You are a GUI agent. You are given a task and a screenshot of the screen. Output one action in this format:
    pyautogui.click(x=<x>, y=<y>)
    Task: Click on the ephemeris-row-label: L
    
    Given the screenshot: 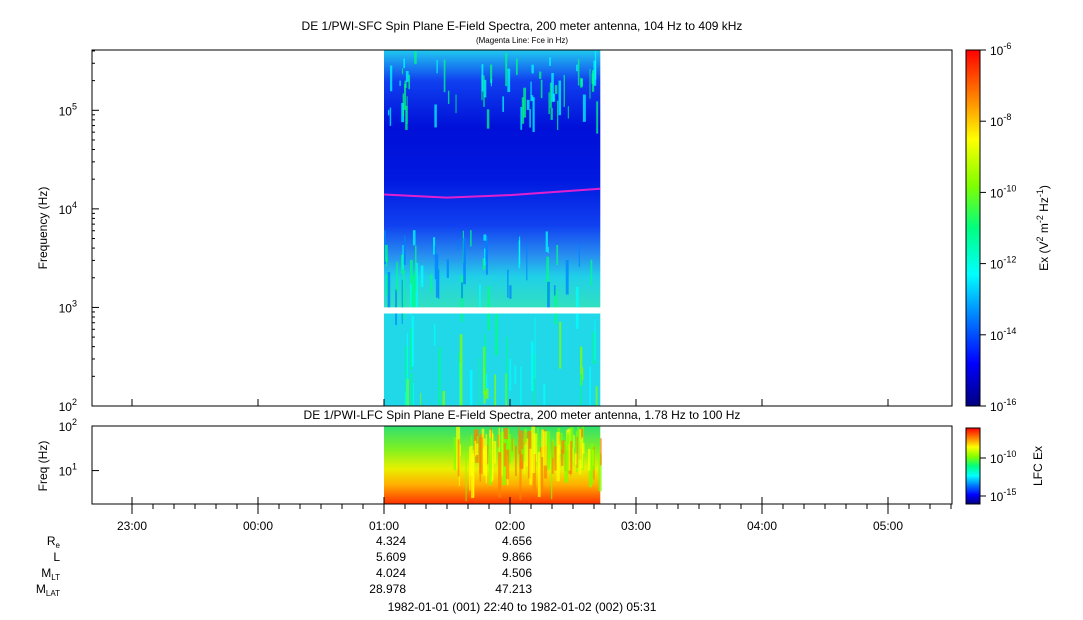 What is the action you would take?
    pyautogui.click(x=56, y=557)
    